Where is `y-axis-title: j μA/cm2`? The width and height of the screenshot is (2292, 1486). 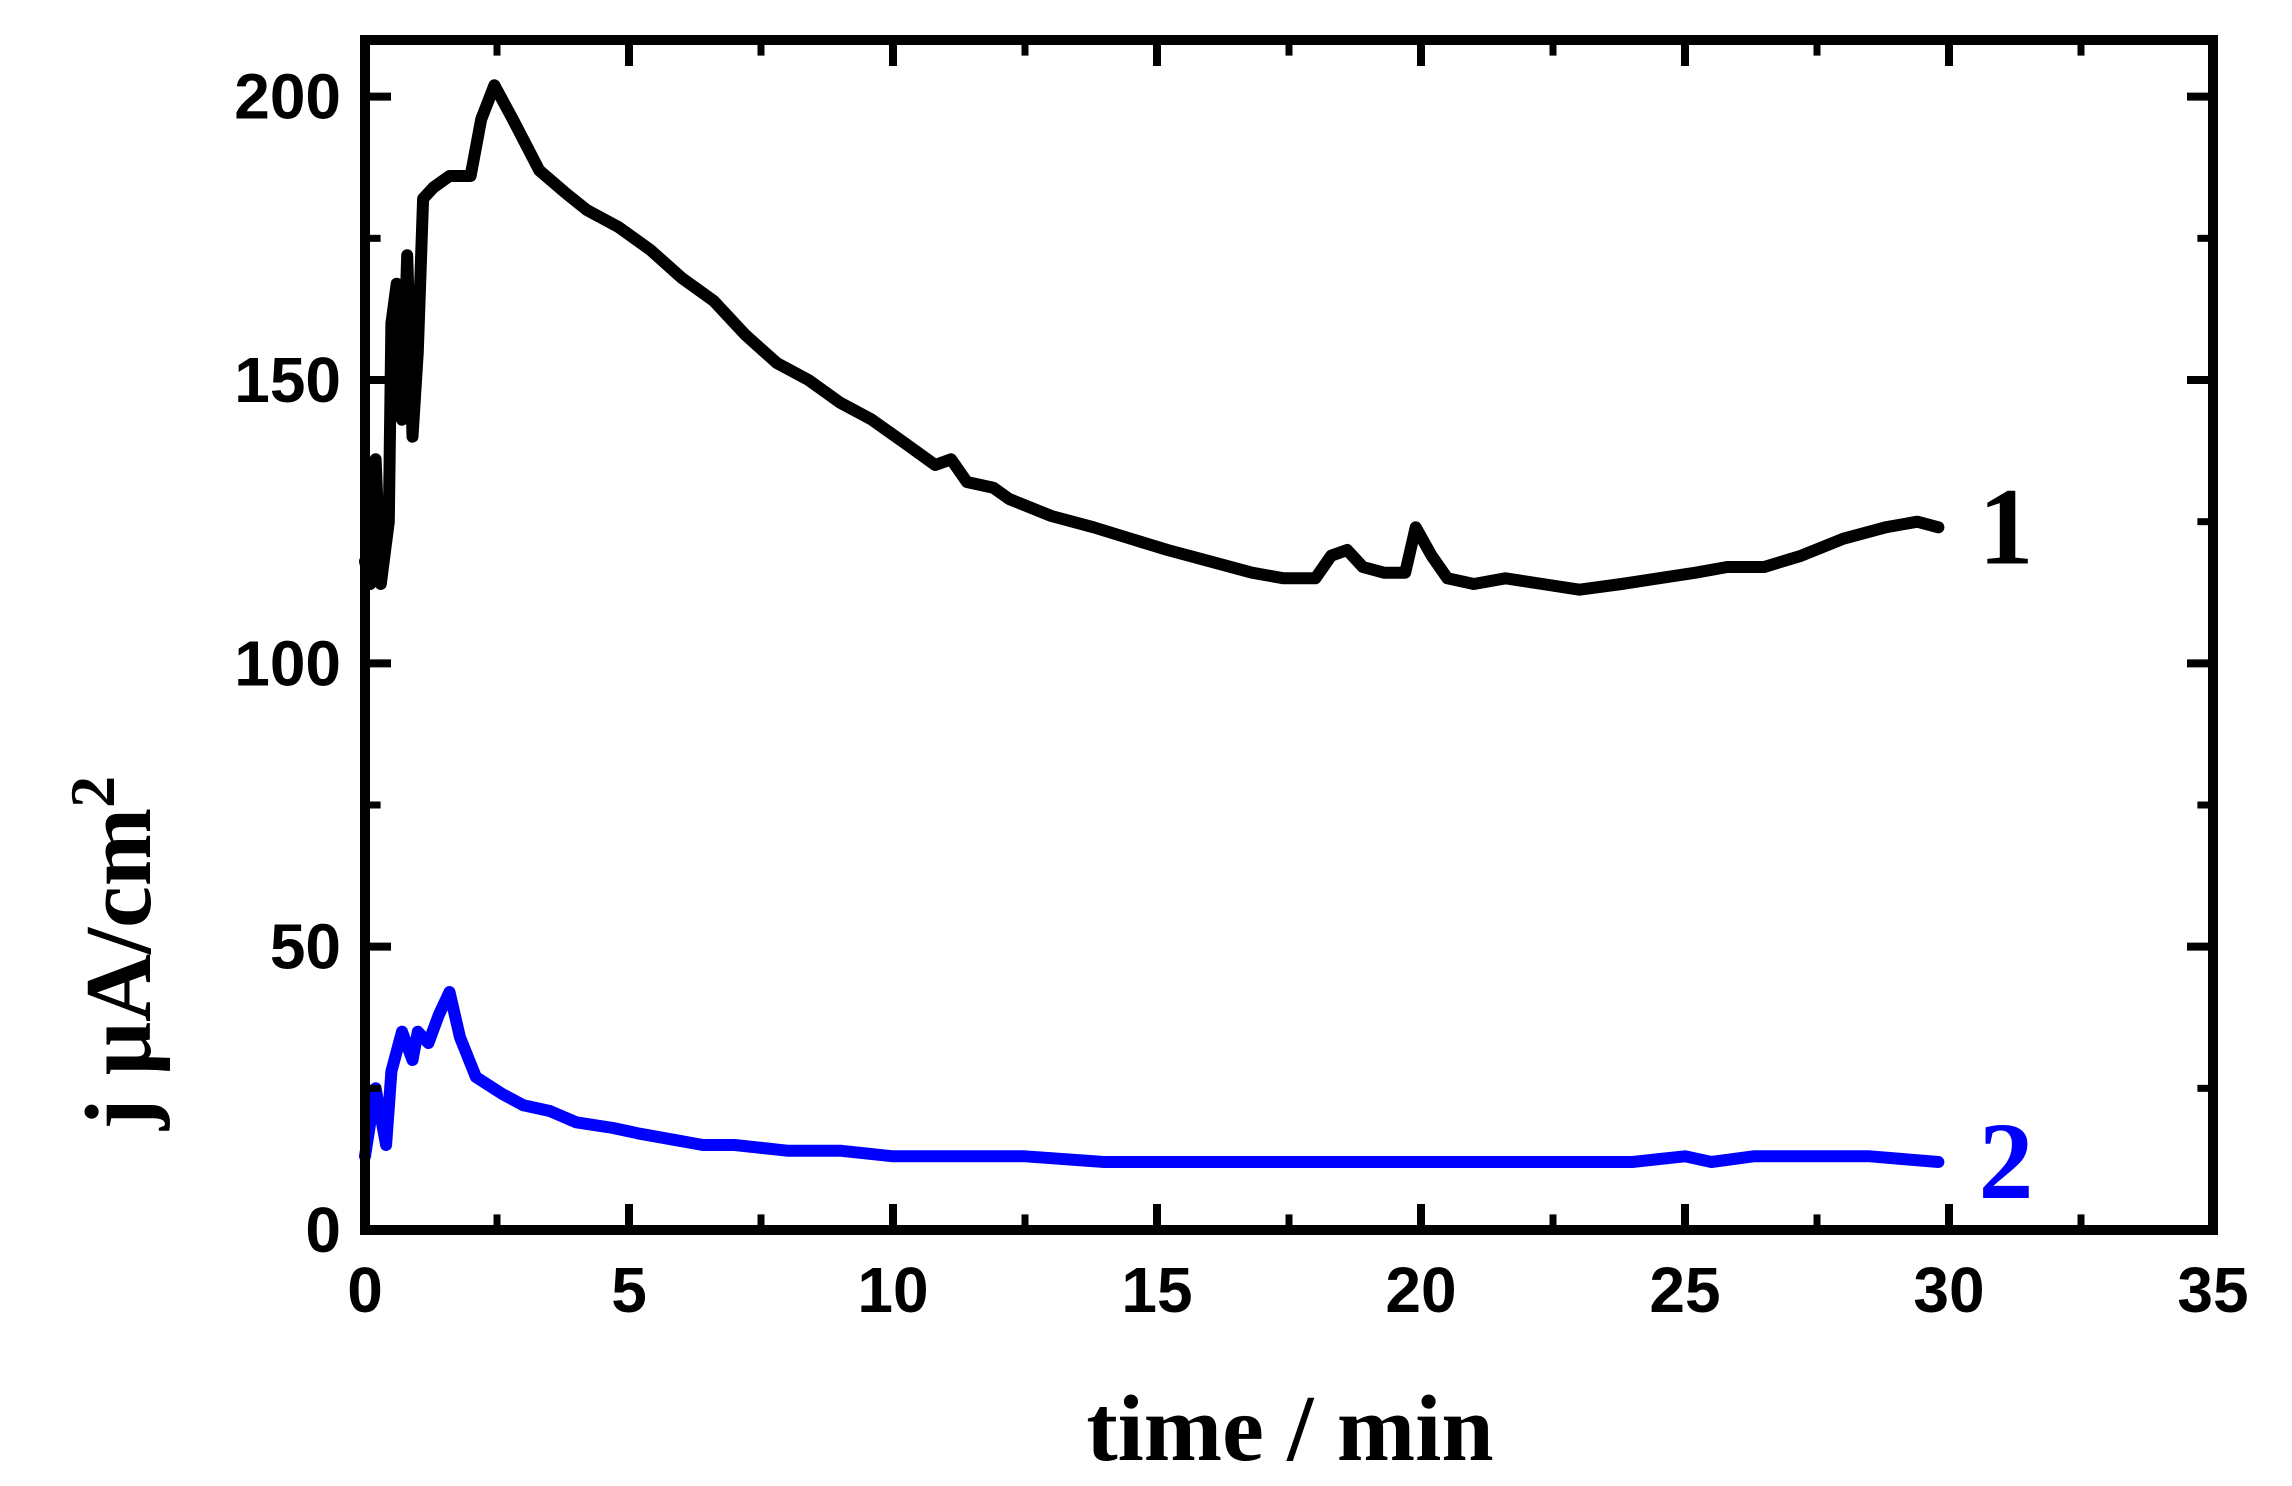 y-axis-title: j μA/cm2 is located at coordinates (114, 953).